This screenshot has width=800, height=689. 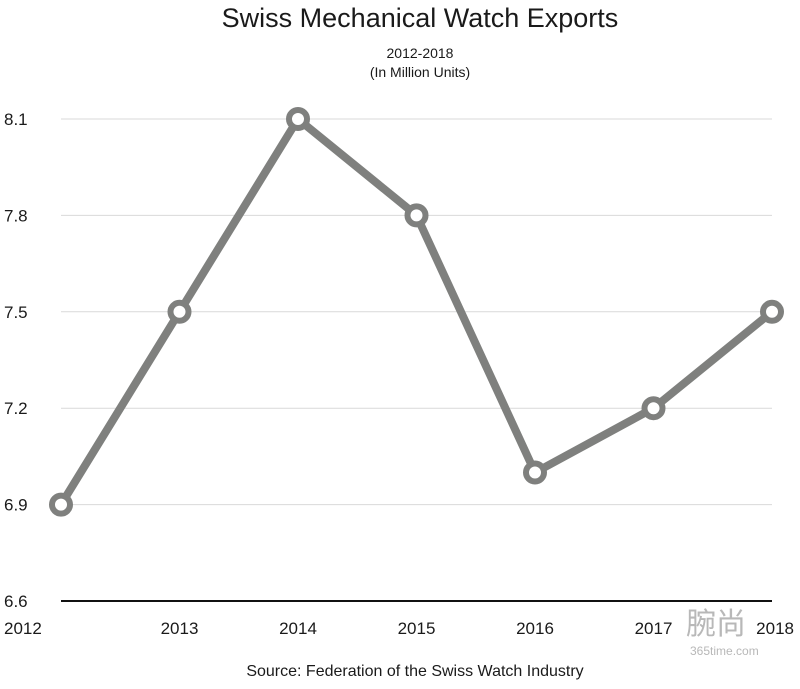 I want to click on y-tick-label: 6.9, so click(x=16, y=505).